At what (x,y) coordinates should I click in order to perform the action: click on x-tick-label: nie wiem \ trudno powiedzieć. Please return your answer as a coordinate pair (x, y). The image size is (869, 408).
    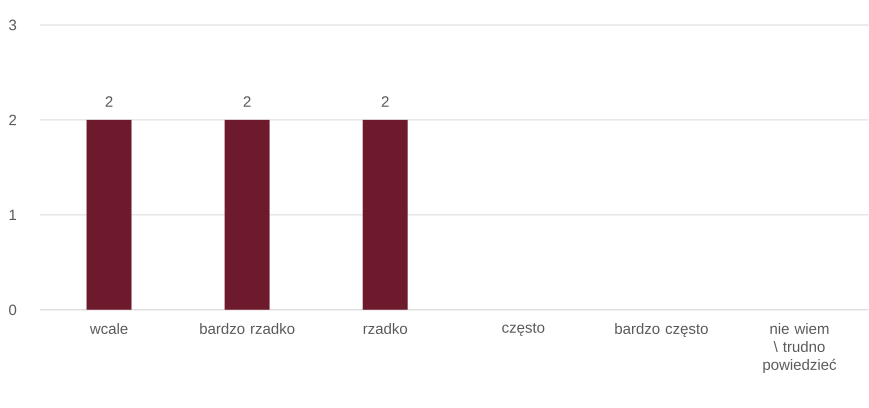
    Looking at the image, I should click on (799, 348).